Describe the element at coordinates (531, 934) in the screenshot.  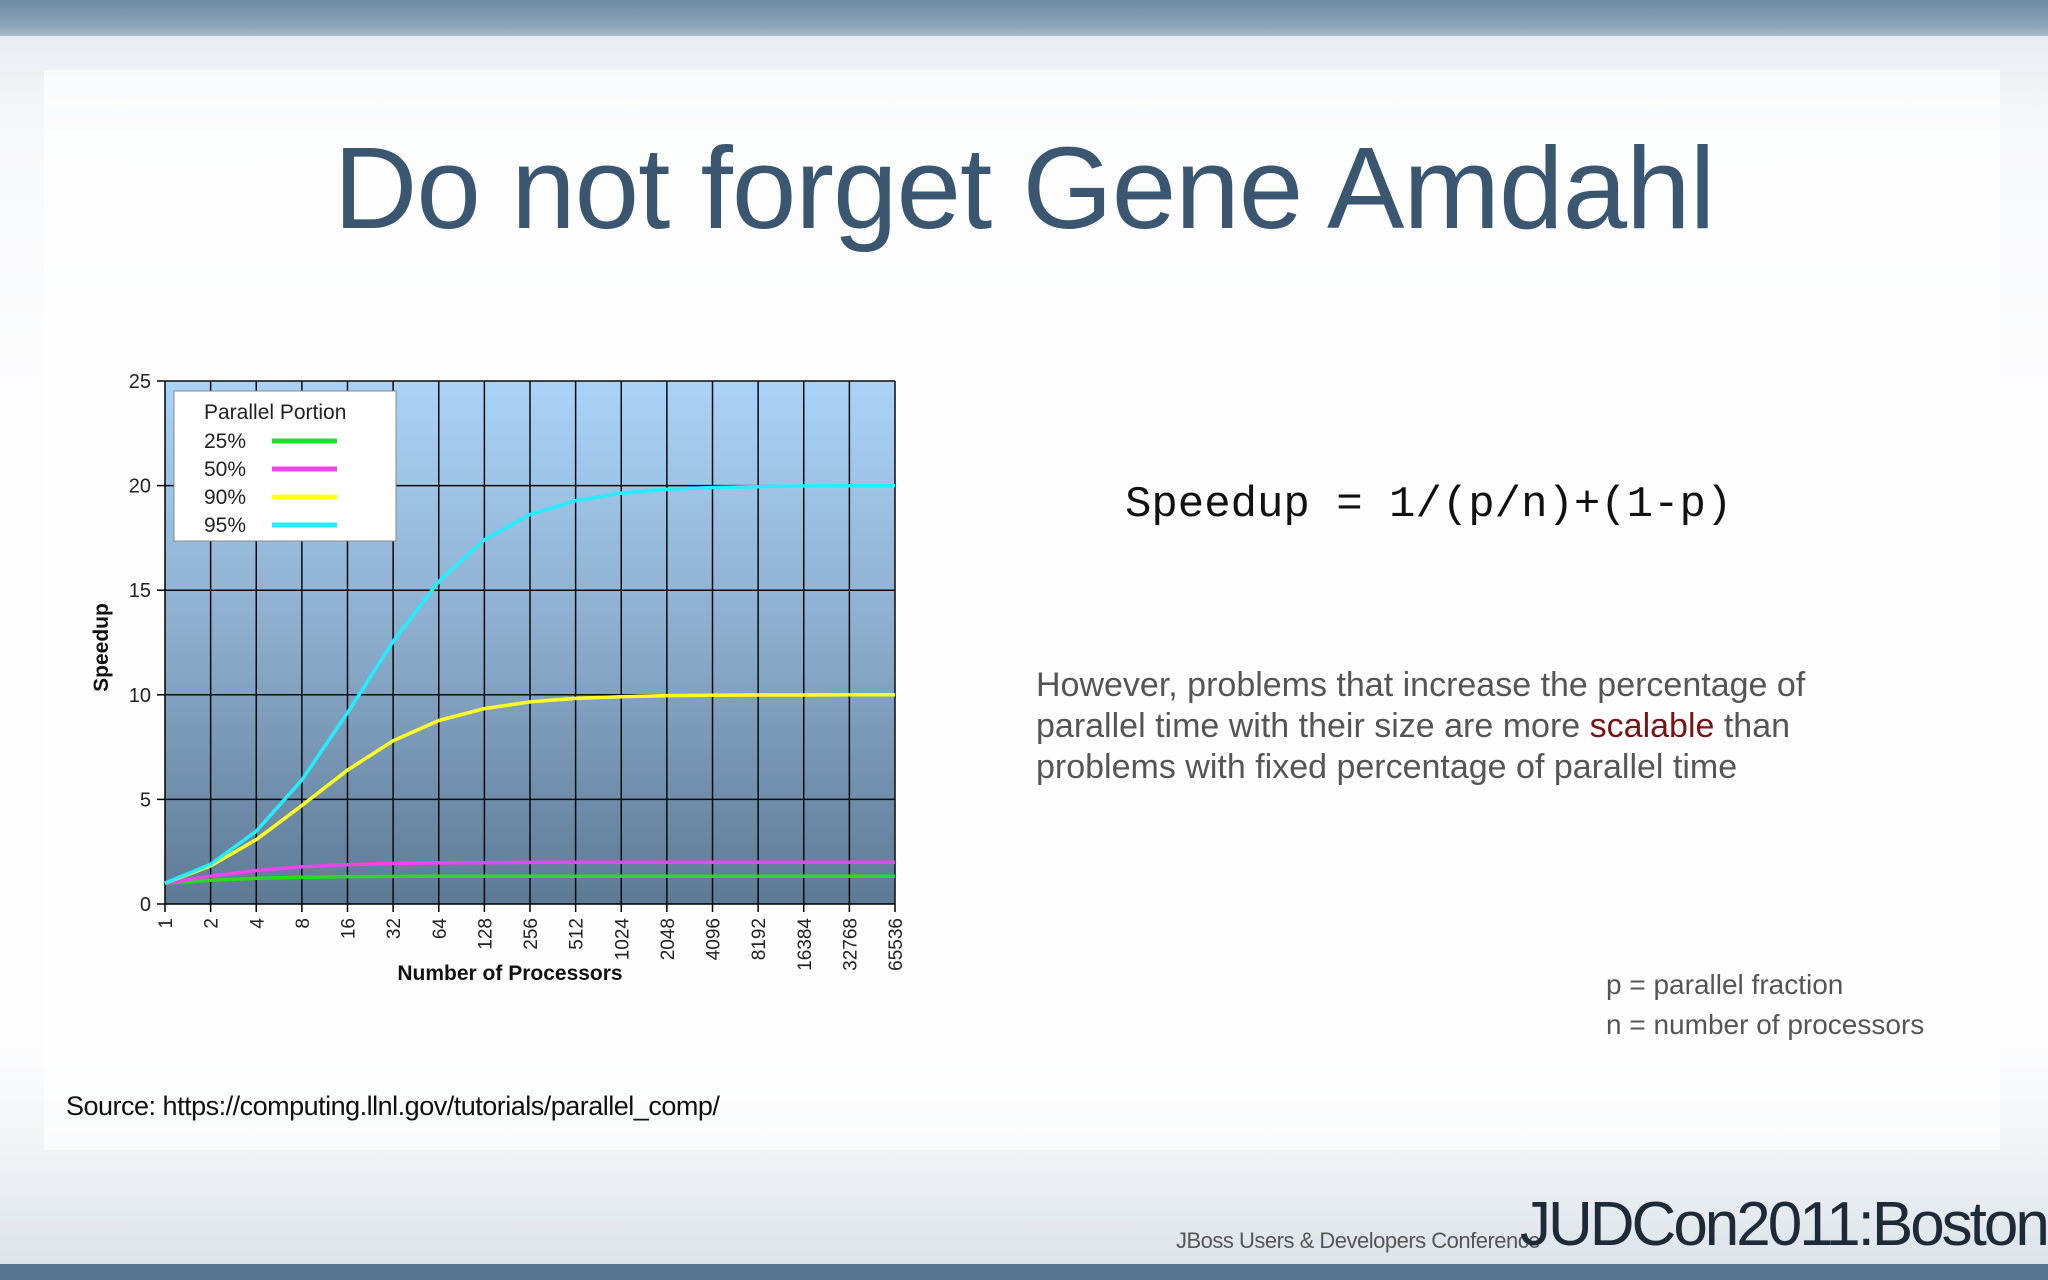
I see `x-tick-label: 256` at that location.